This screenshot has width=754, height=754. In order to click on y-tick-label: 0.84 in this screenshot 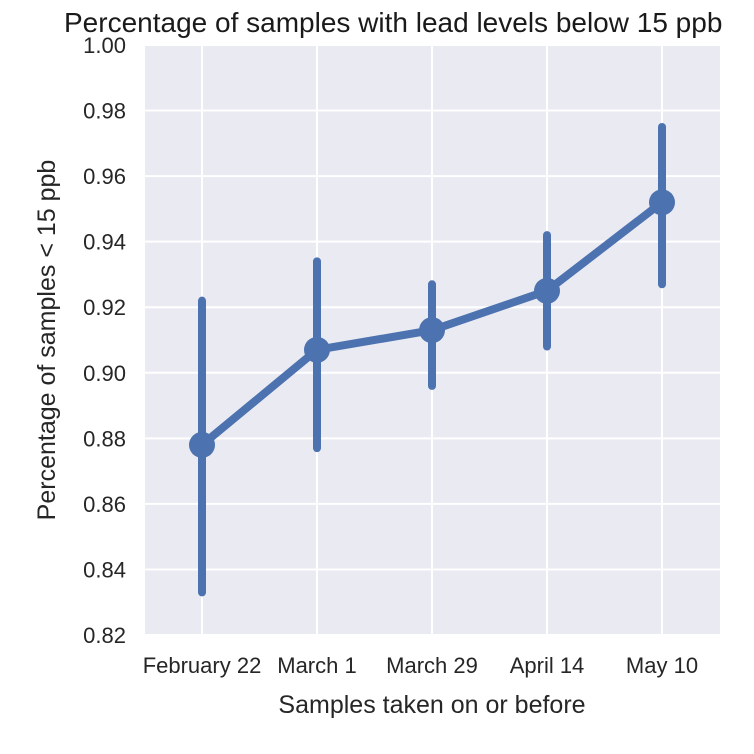, I will do `click(104, 569)`.